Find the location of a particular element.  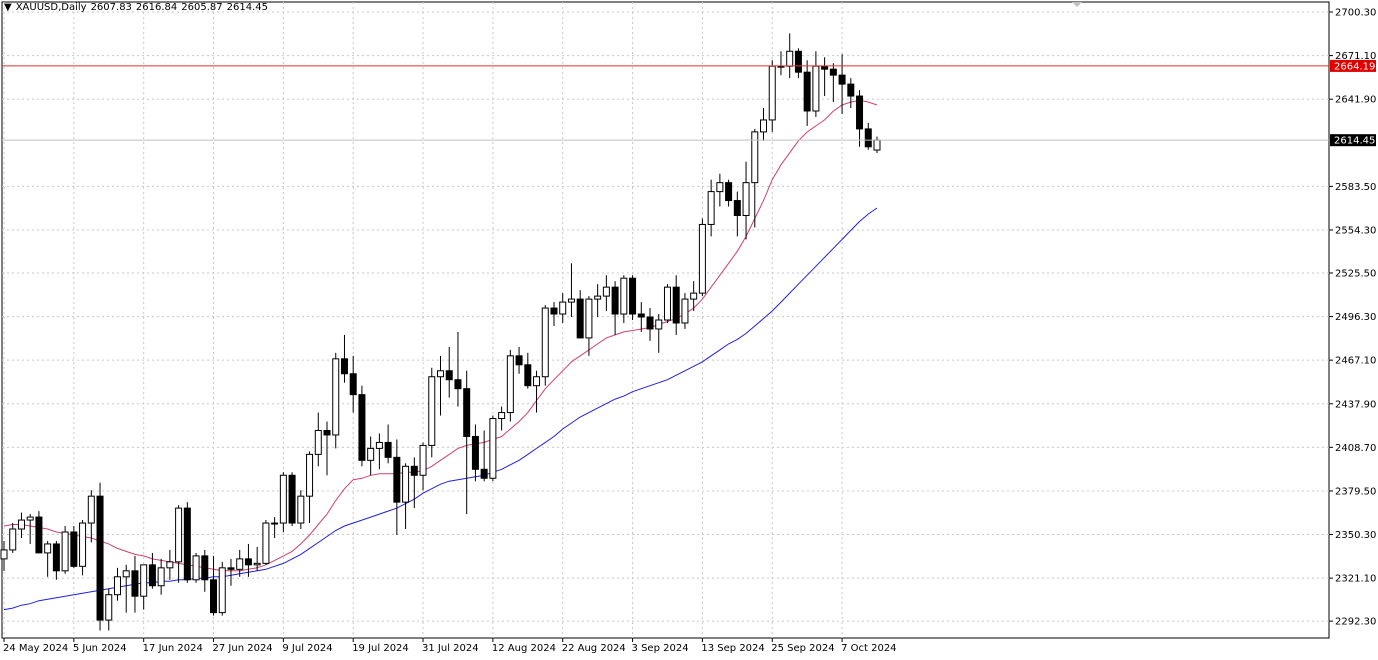

x-tick-label: 27 Jun 2024 is located at coordinates (243, 648).